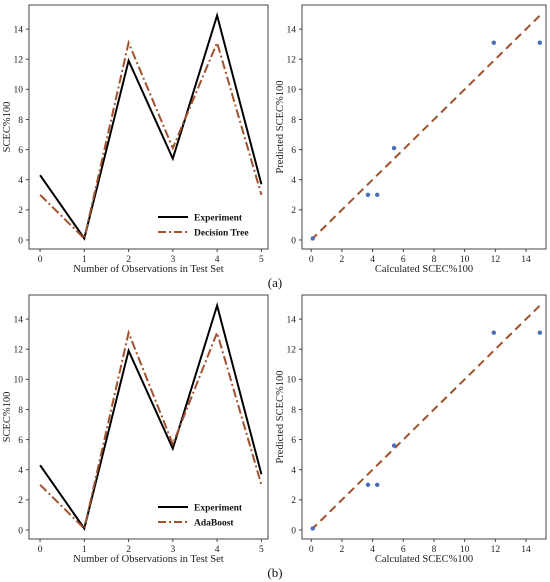 The height and width of the screenshot is (582, 550). Describe the element at coordinates (274, 572) in the screenshot. I see `caption-b: (b)` at that location.